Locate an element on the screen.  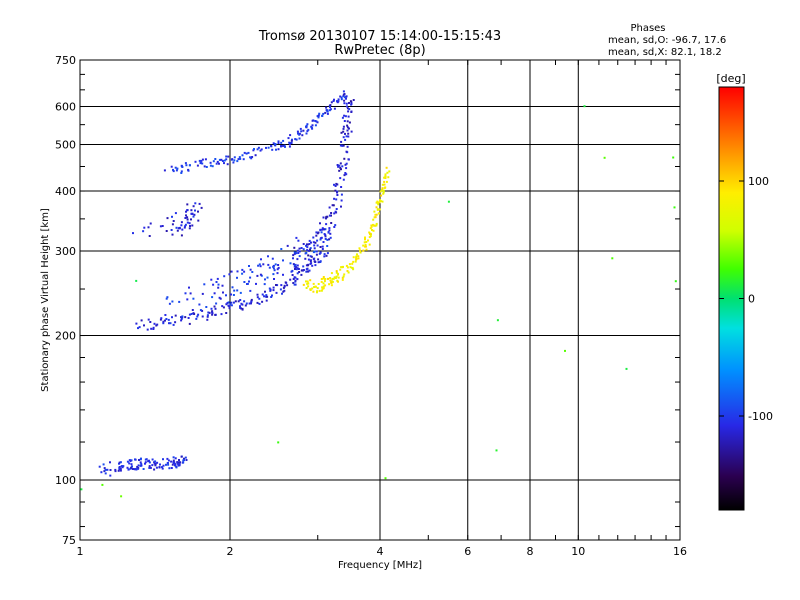
y-tick-label: 500 is located at coordinates (65, 145).